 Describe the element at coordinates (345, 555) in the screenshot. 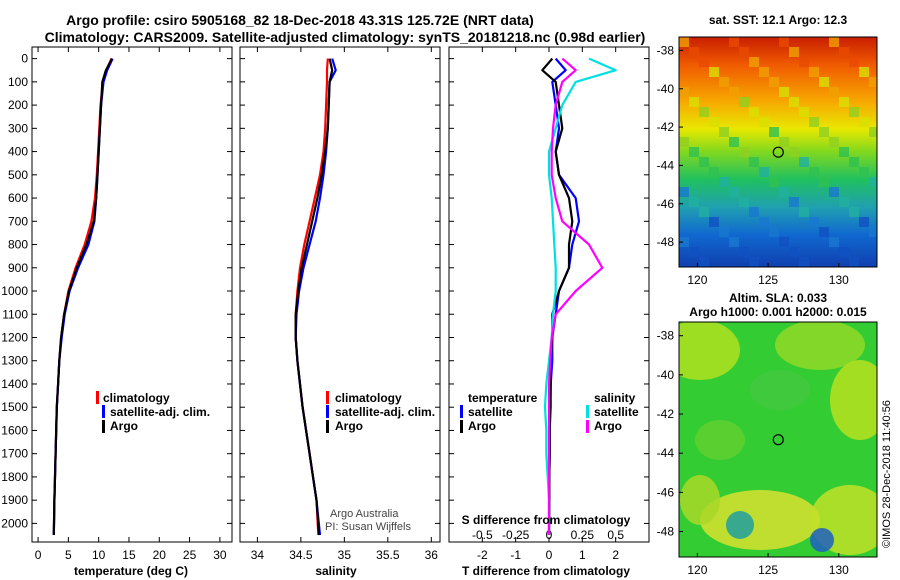

I see `sal-x-tick-label: 35` at that location.